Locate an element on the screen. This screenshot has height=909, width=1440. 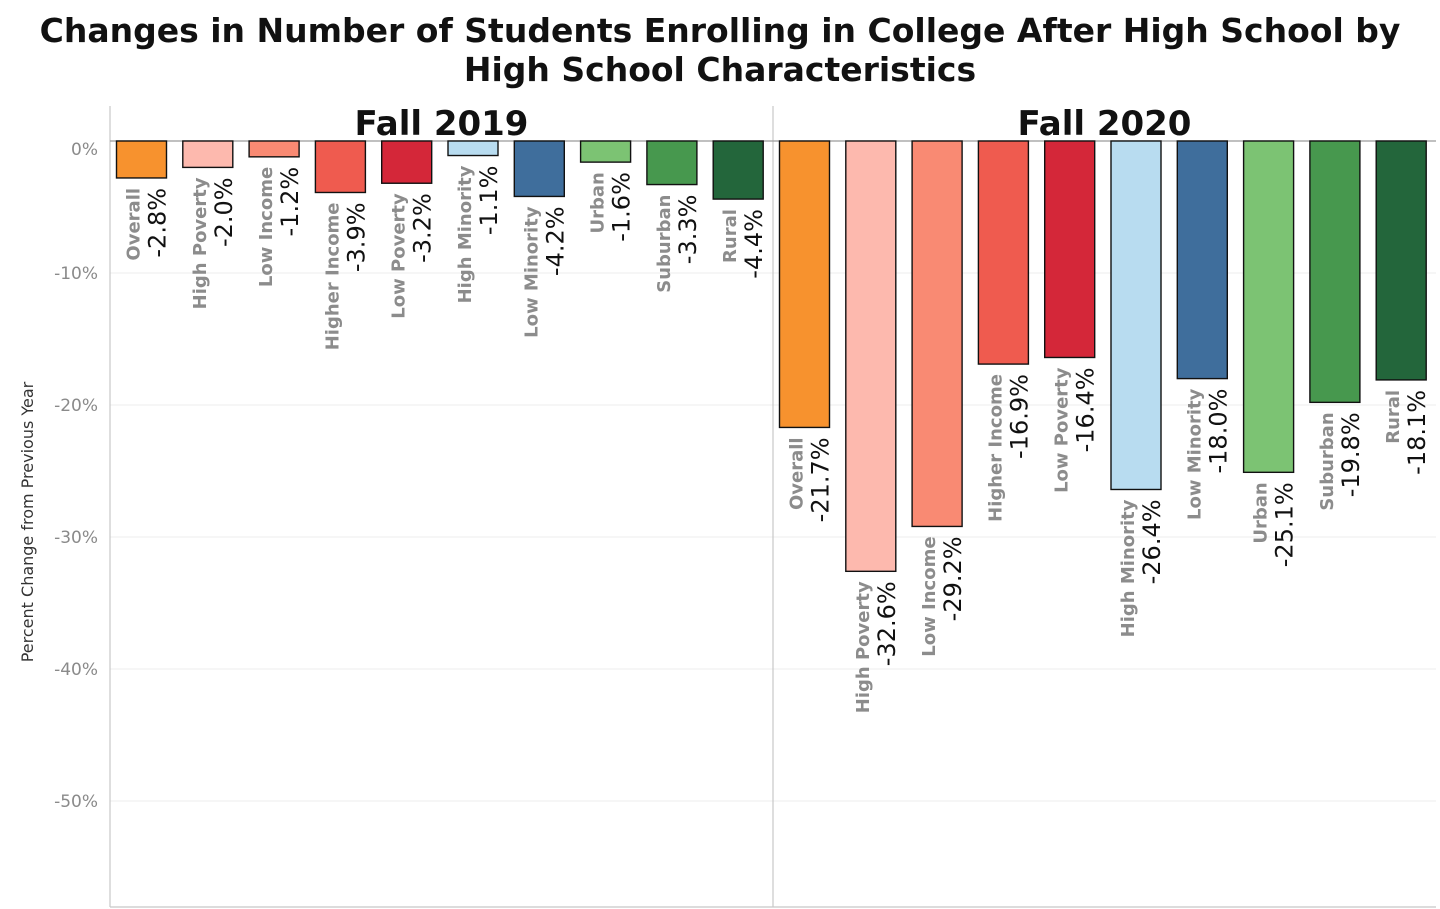
value-label: -21.7% is located at coordinates (821, 479).